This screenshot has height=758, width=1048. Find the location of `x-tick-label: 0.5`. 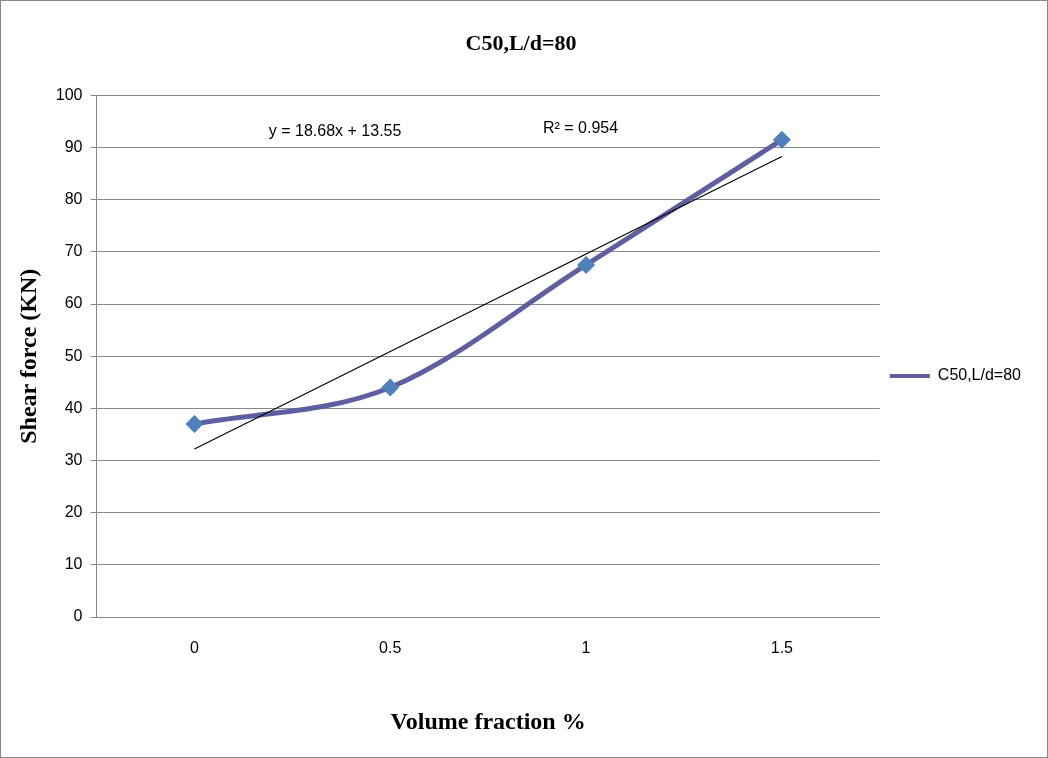

x-tick-label: 0.5 is located at coordinates (390, 648).